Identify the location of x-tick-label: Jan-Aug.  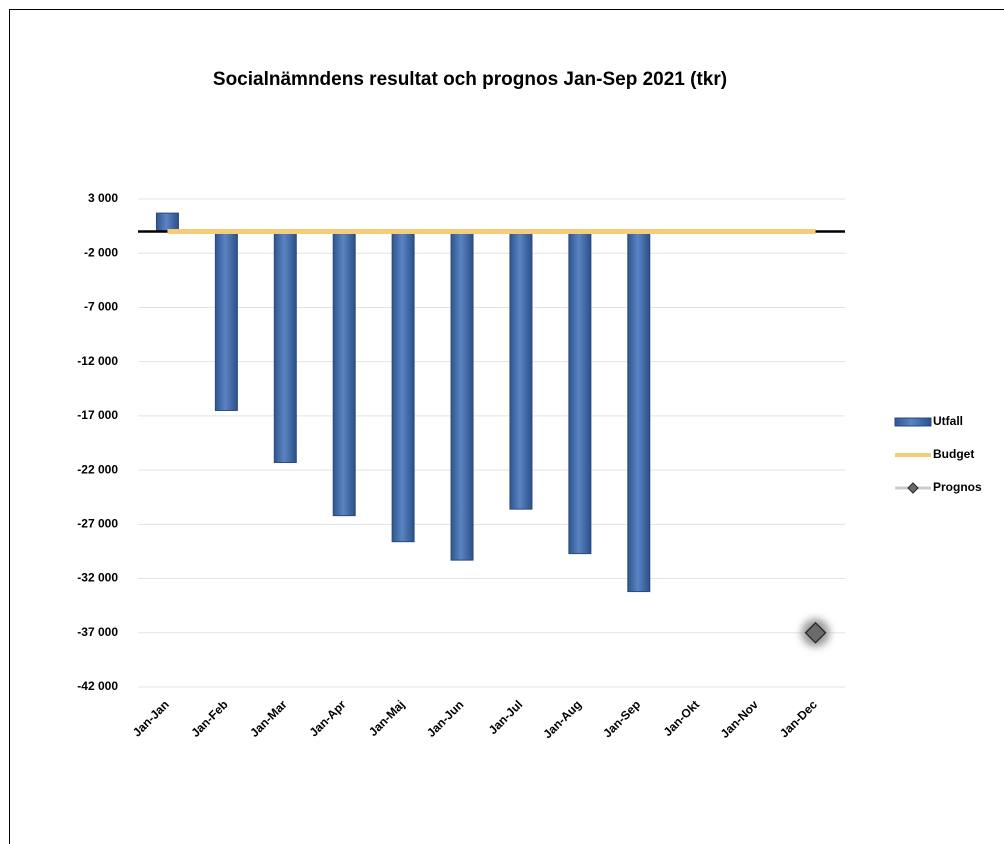
(562, 719).